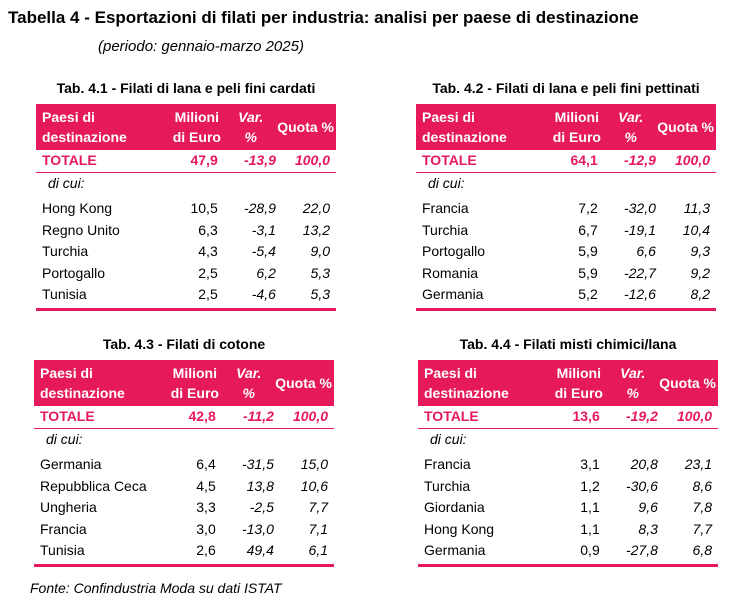  Describe the element at coordinates (156, 588) in the screenshot. I see `source-note: Fonte: Confindustria Moda su dati ISTAT` at that location.